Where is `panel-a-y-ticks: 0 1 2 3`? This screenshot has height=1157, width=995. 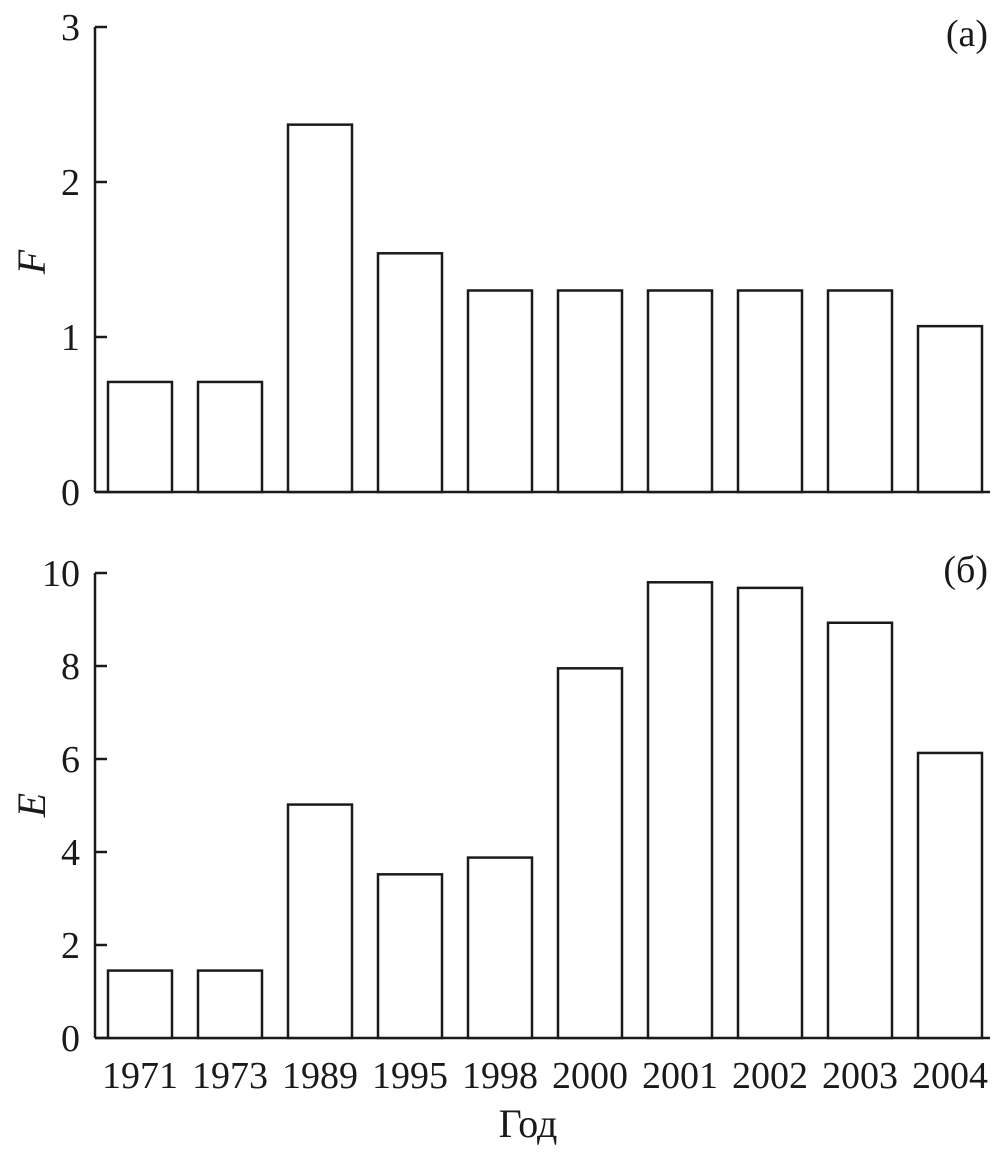
panel-a-y-ticks: 0 1 2 3 is located at coordinates (84, 260).